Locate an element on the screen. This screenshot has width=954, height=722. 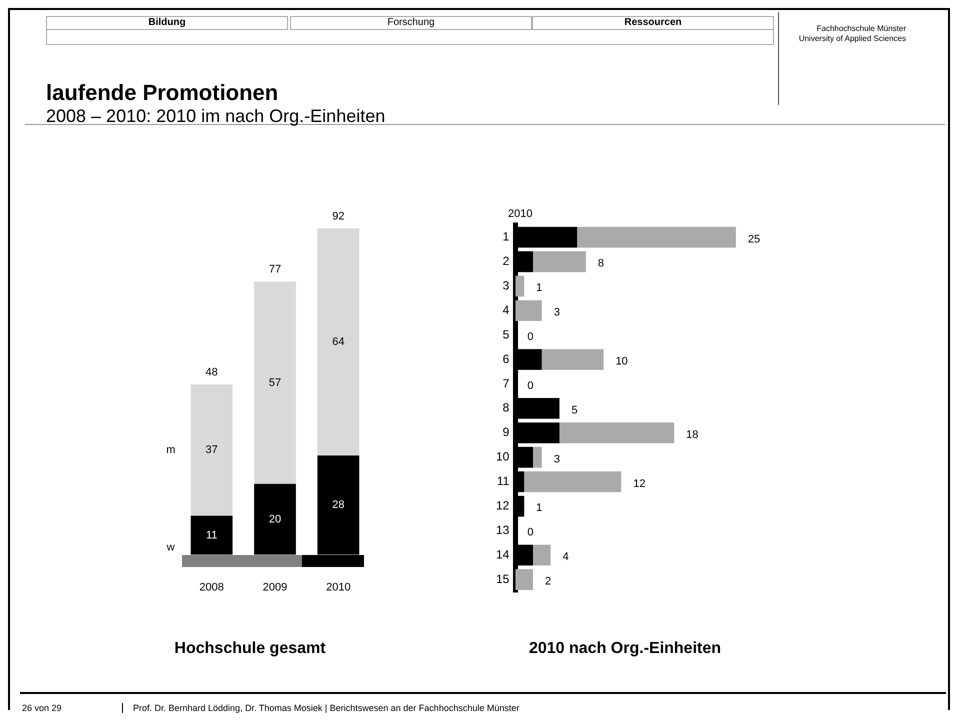
annotation: 5 is located at coordinates (574, 410).